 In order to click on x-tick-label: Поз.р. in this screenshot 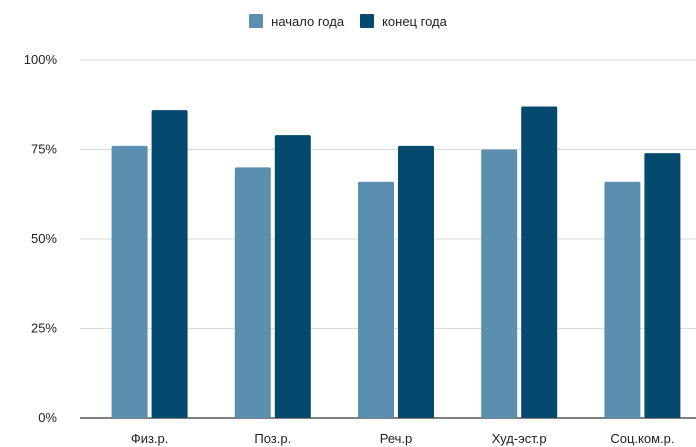, I will do `click(272, 438)`.